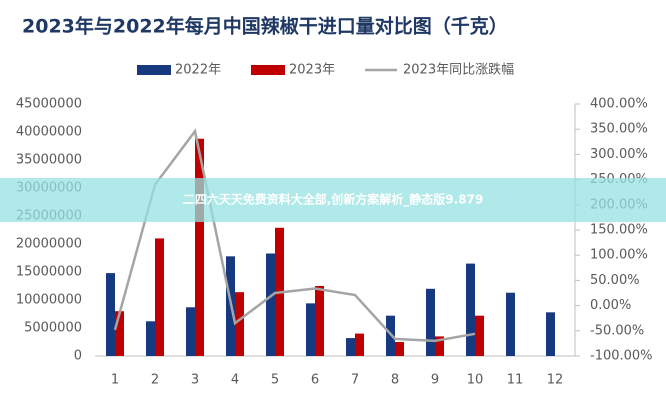  I want to click on x-tick-label: 10, so click(475, 380).